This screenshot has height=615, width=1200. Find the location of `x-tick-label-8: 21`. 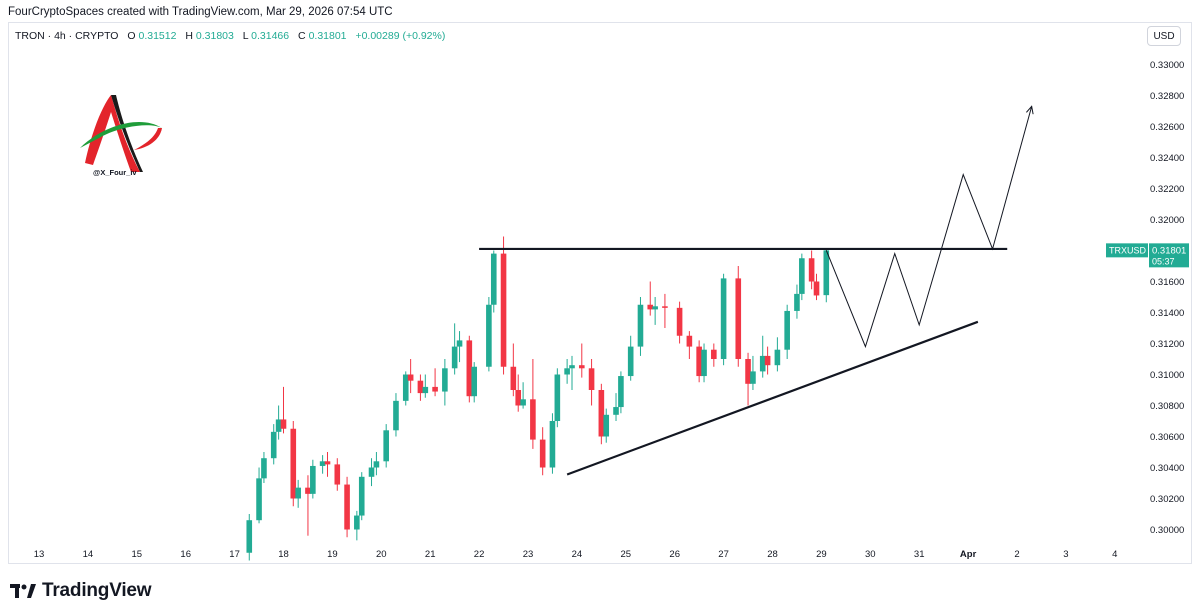

x-tick-label-8: 21 is located at coordinates (430, 554).